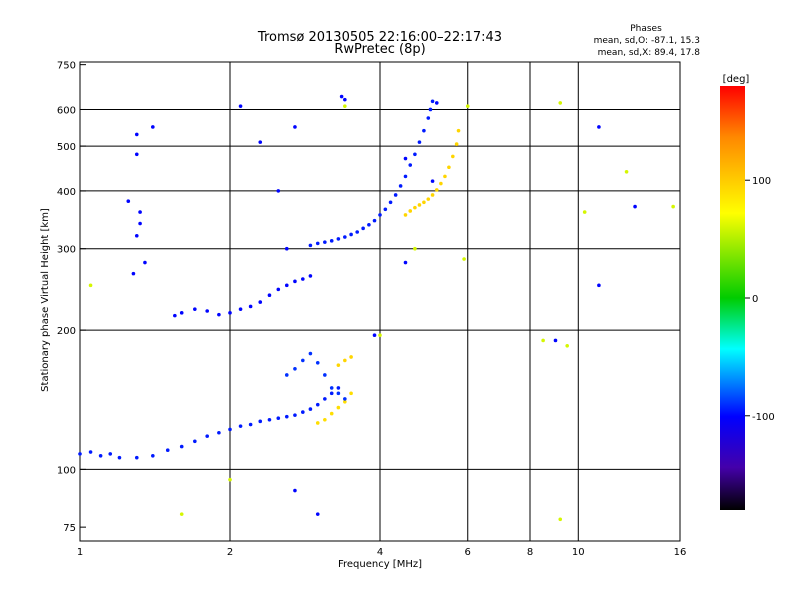  I want to click on chart-title: Tromsø 20130505 22:16:00–22:17:43, so click(379, 37).